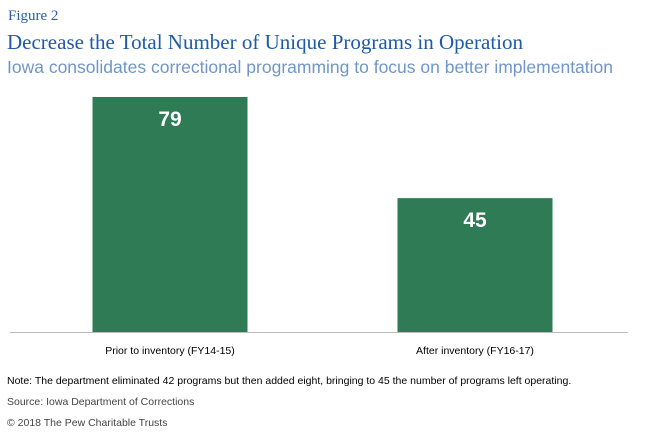  I want to click on figure-label: Figure 2, so click(33, 16).